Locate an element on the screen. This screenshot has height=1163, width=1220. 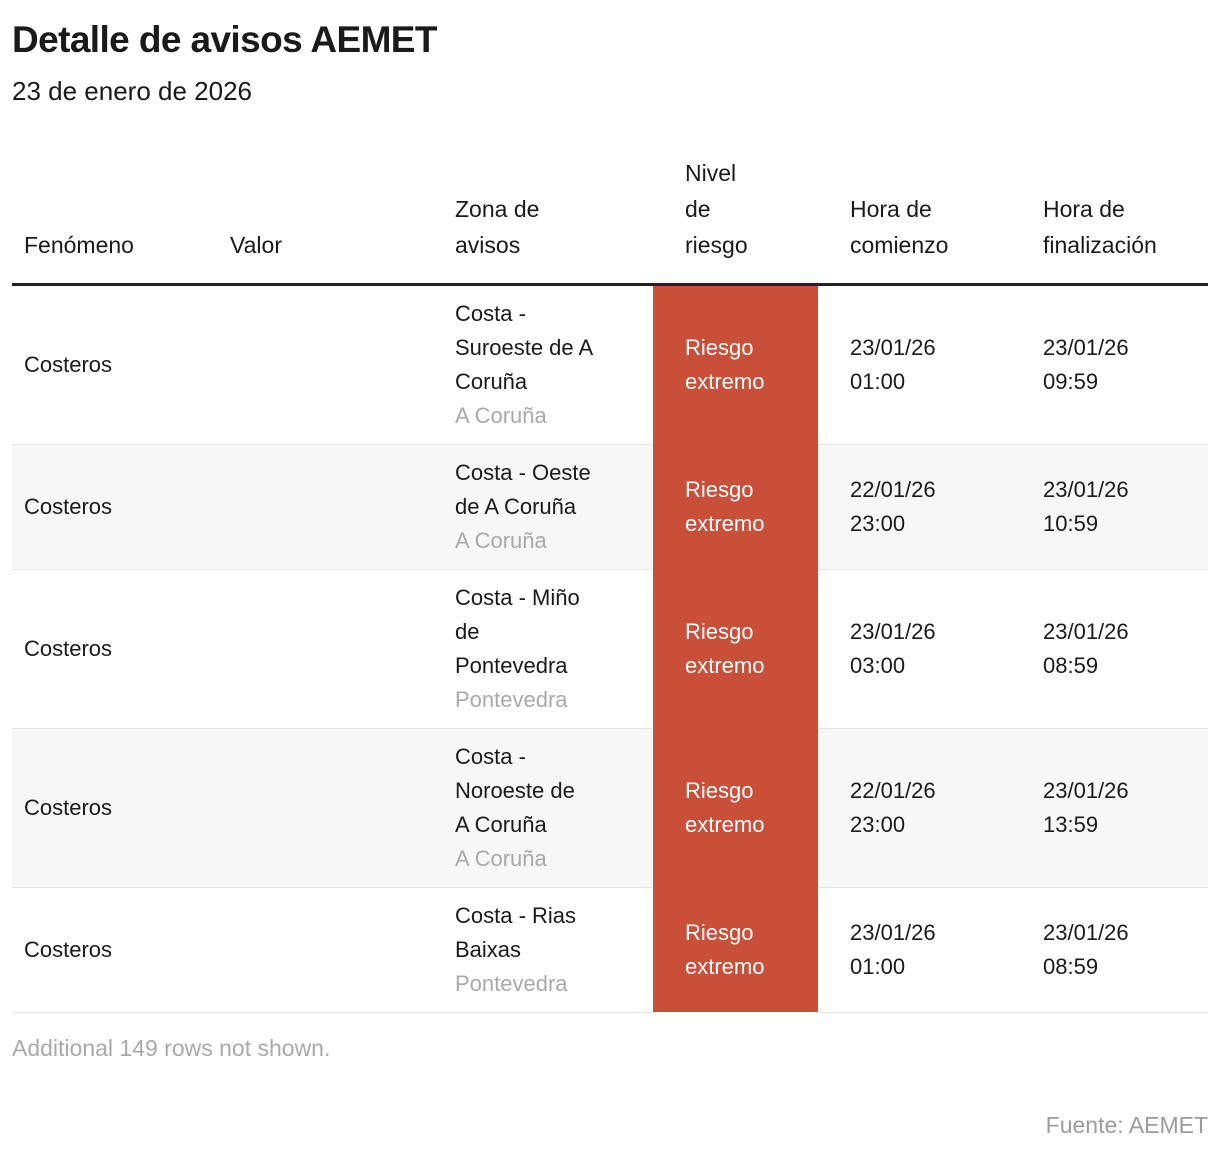
cell-end-time: 23/01/26 13:59 is located at coordinates (1119, 808).